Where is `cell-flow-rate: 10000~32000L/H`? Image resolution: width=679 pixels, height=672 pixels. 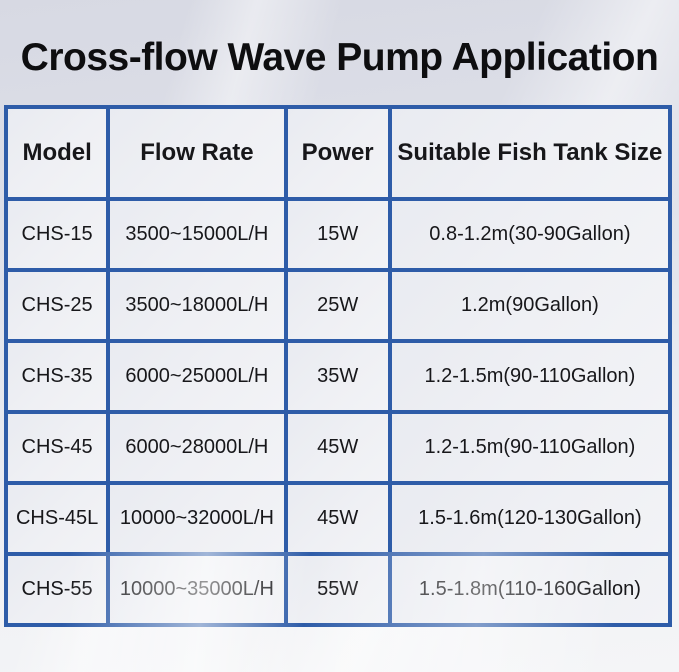
cell-flow-rate: 10000~32000L/H is located at coordinates (197, 518).